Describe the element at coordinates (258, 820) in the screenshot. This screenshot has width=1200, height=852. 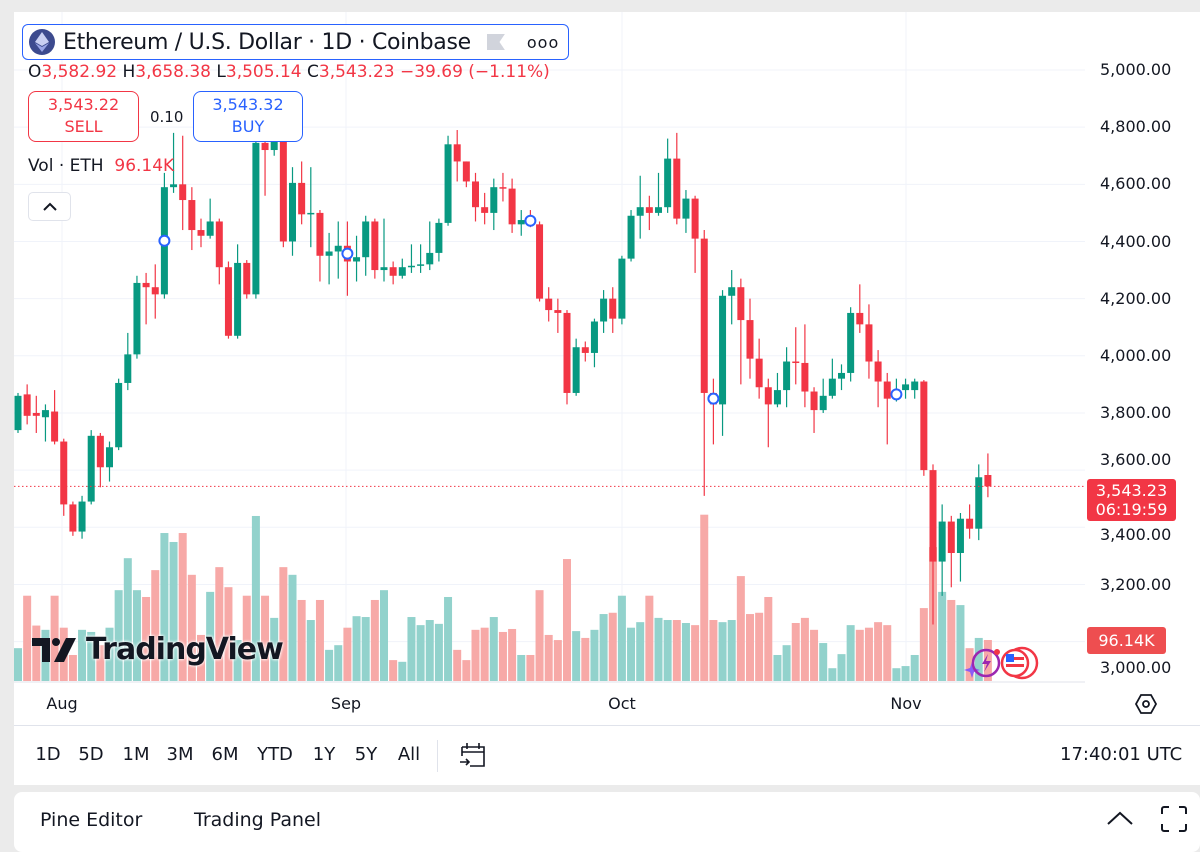
I see `tab-trading-panel: Trading Panel` at that location.